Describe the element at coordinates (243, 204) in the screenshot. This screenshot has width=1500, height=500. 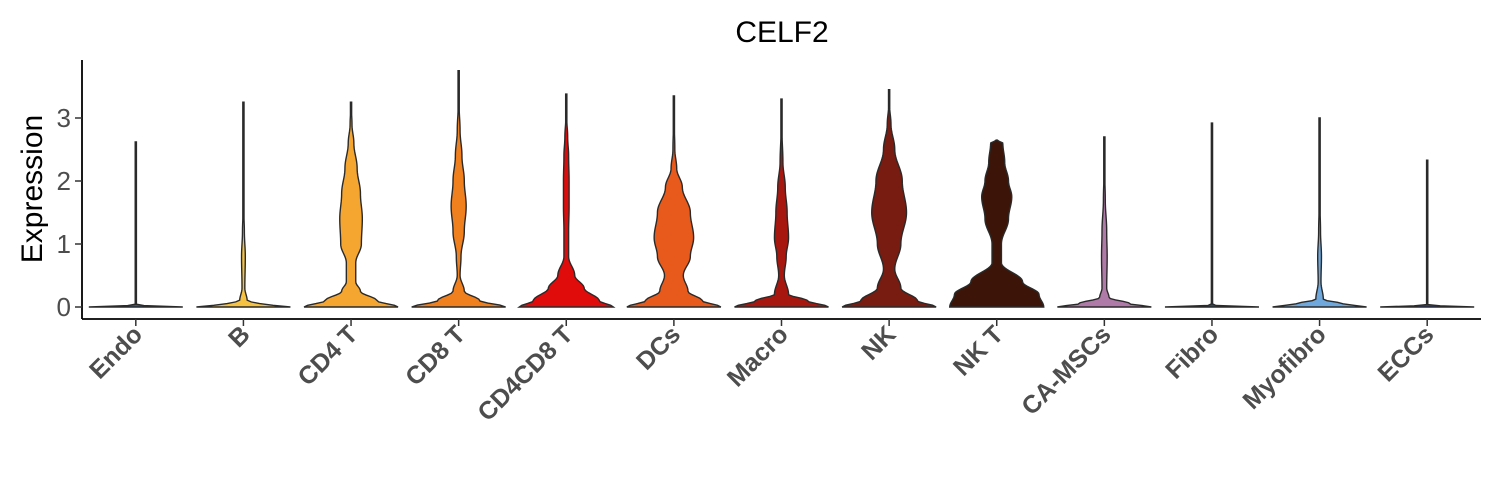
I see `violin-b` at that location.